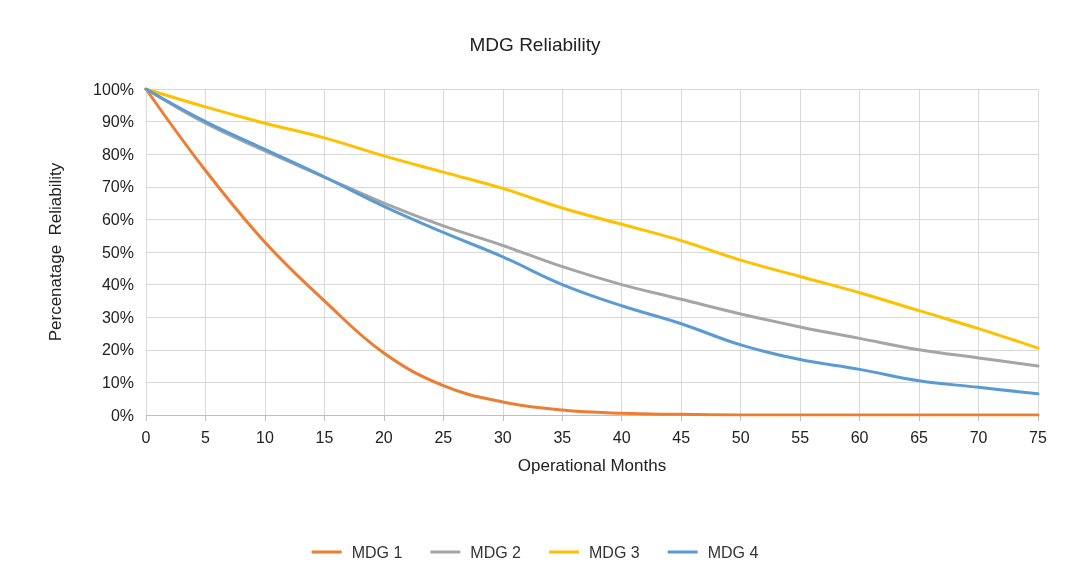 Image resolution: width=1070 pixels, height=577 pixels. I want to click on x-tick-label: 20, so click(383, 437).